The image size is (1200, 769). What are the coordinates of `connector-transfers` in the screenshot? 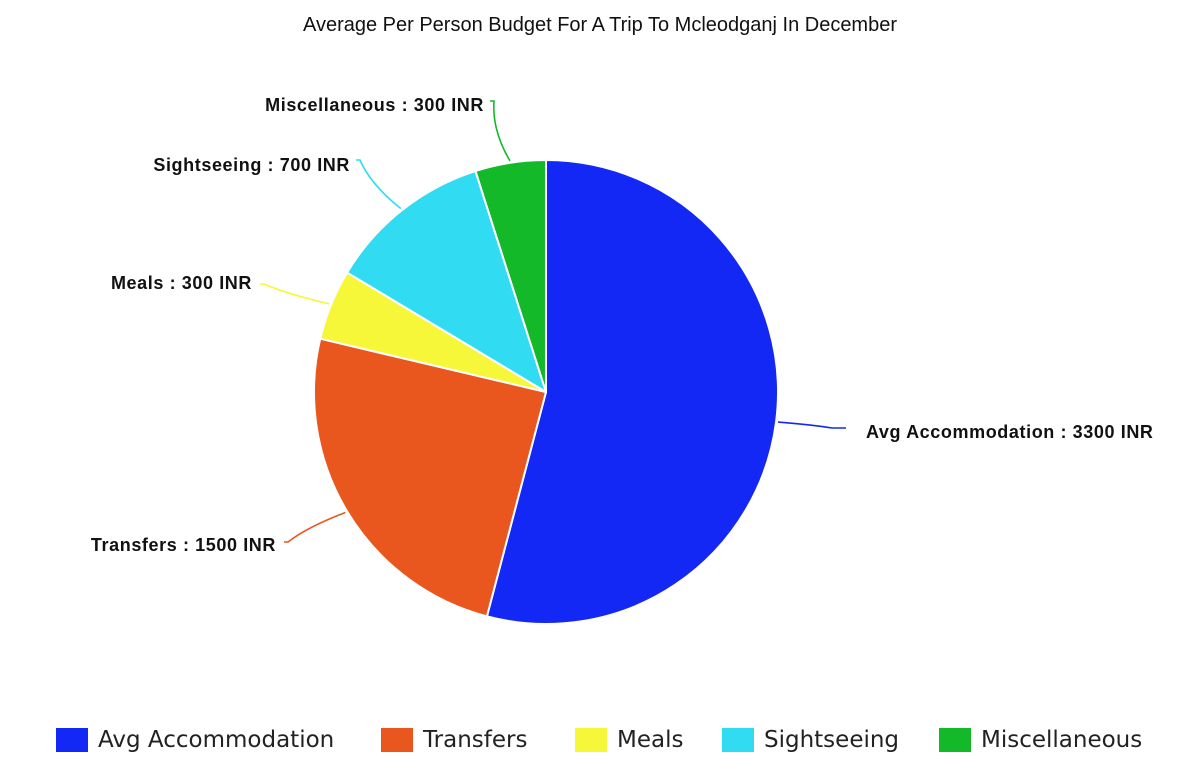 It's located at (315, 527).